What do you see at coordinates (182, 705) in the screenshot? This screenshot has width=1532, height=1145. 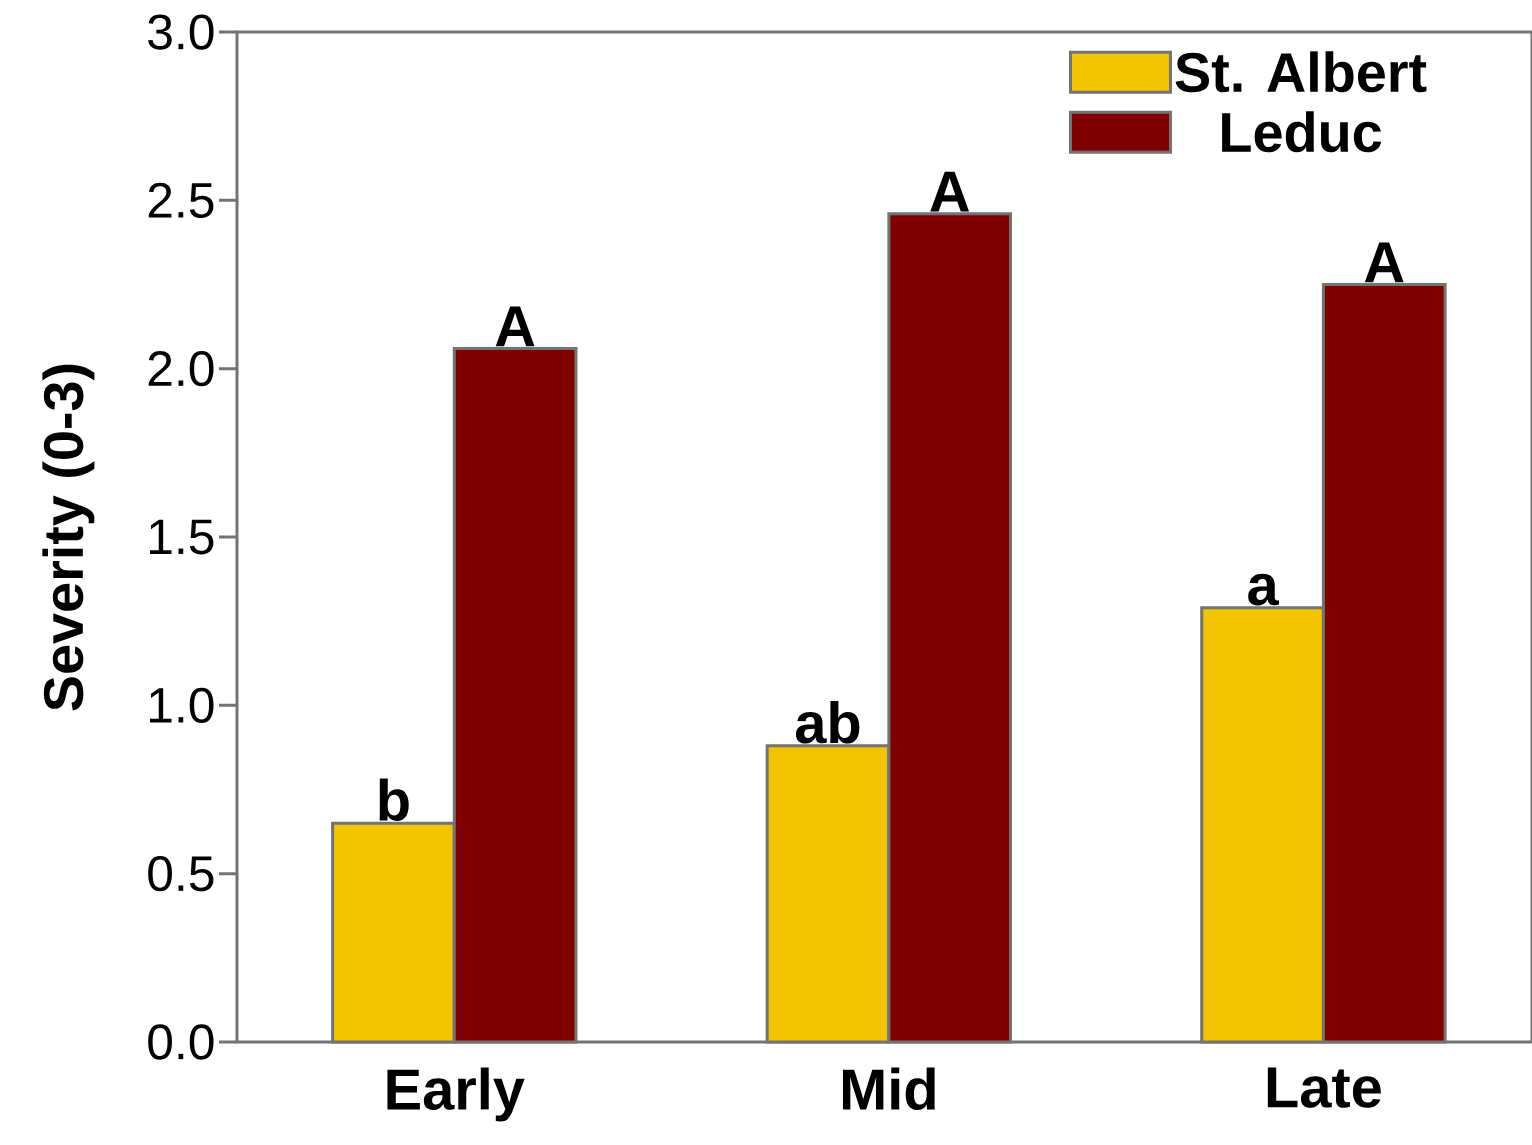 I see `y-tick-label: 1.0` at bounding box center [182, 705].